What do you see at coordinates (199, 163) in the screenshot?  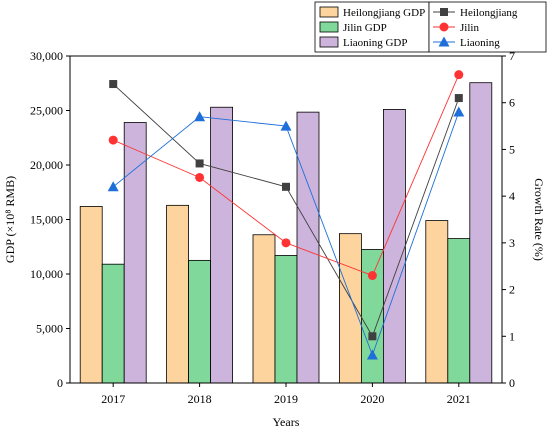 I see `point-heilongjiang-2018` at bounding box center [199, 163].